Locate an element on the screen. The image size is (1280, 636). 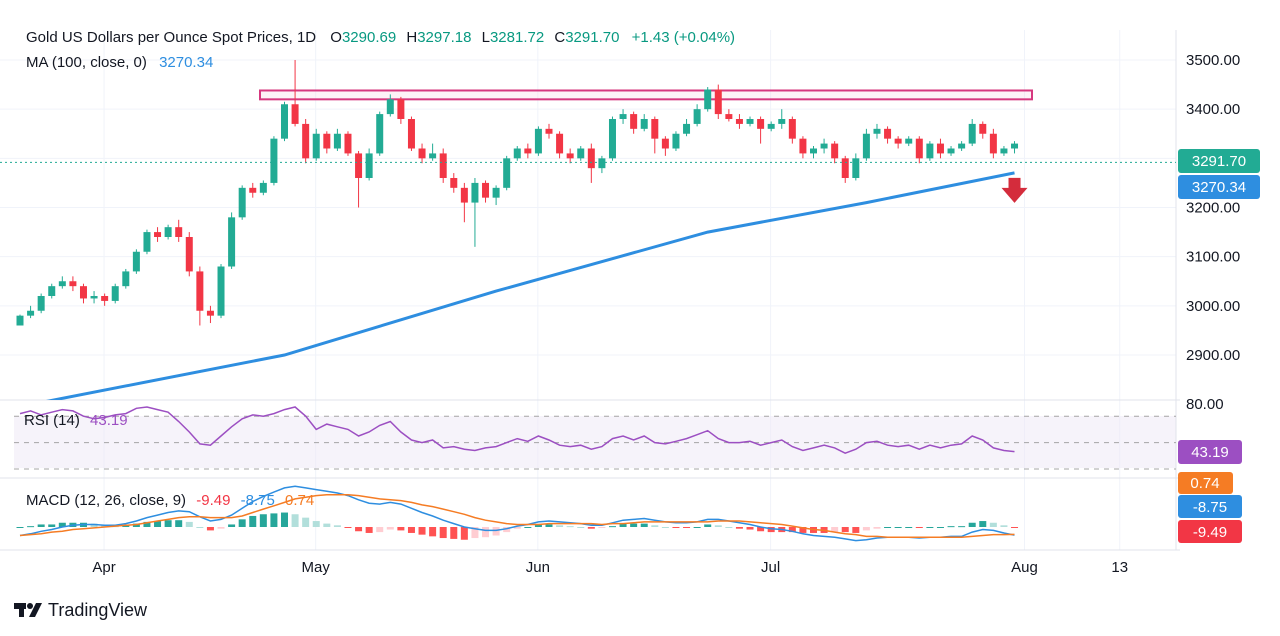
low-label: L is located at coordinates (486, 37).